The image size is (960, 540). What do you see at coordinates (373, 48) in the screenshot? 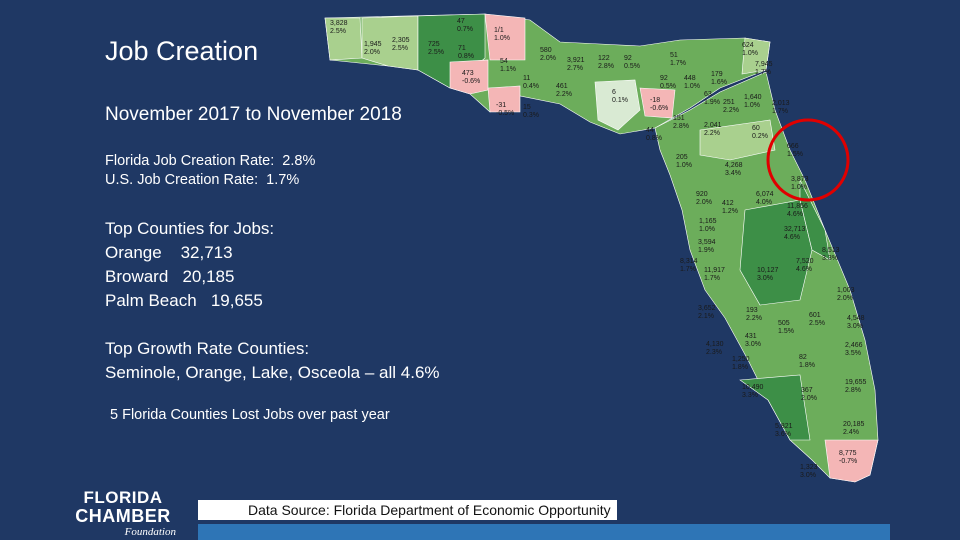
I see `county-label: 1,945 2.0%` at bounding box center [373, 48].